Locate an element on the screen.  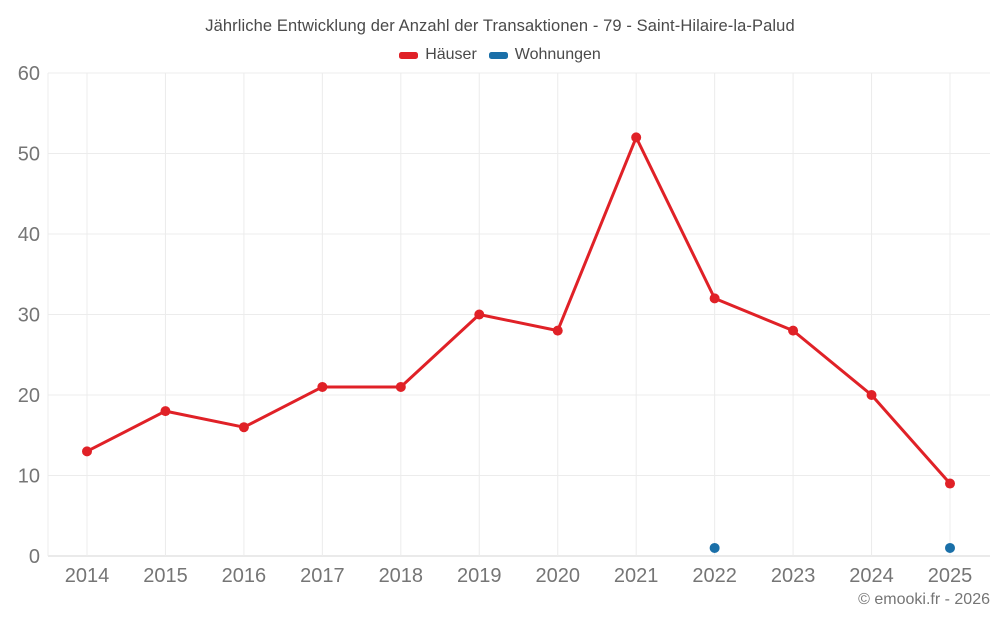
x-axis-tick-label: 2021 is located at coordinates (636, 576).